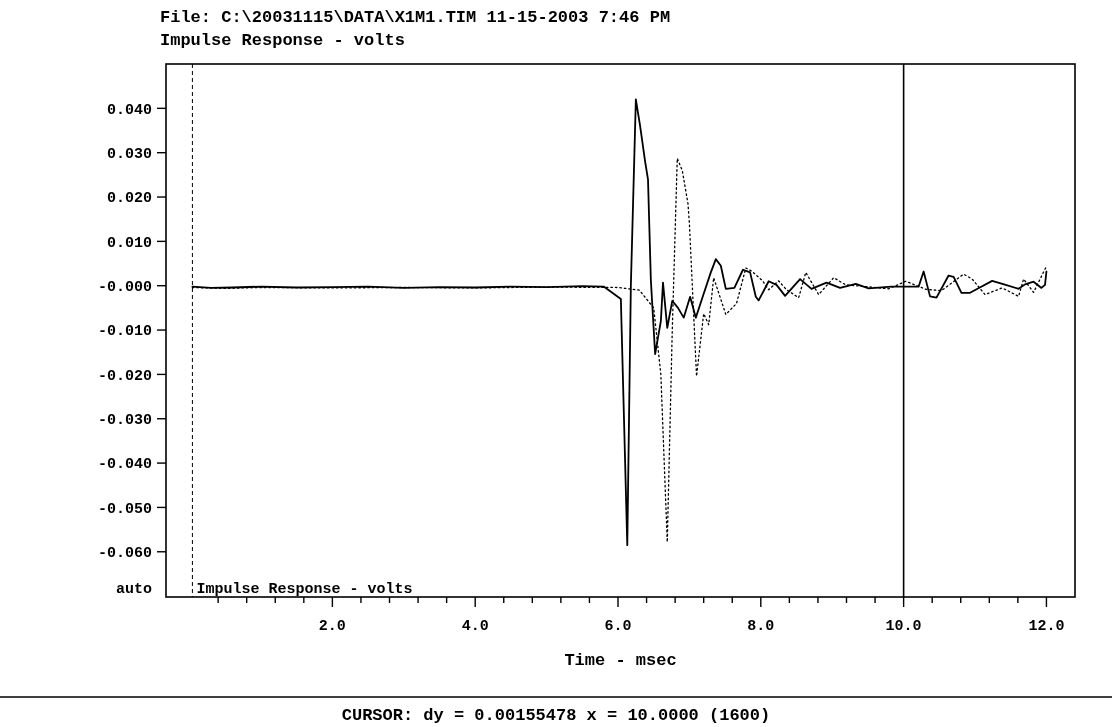  What do you see at coordinates (129, 243) in the screenshot?
I see `y-tick-label: 0.010` at bounding box center [129, 243].